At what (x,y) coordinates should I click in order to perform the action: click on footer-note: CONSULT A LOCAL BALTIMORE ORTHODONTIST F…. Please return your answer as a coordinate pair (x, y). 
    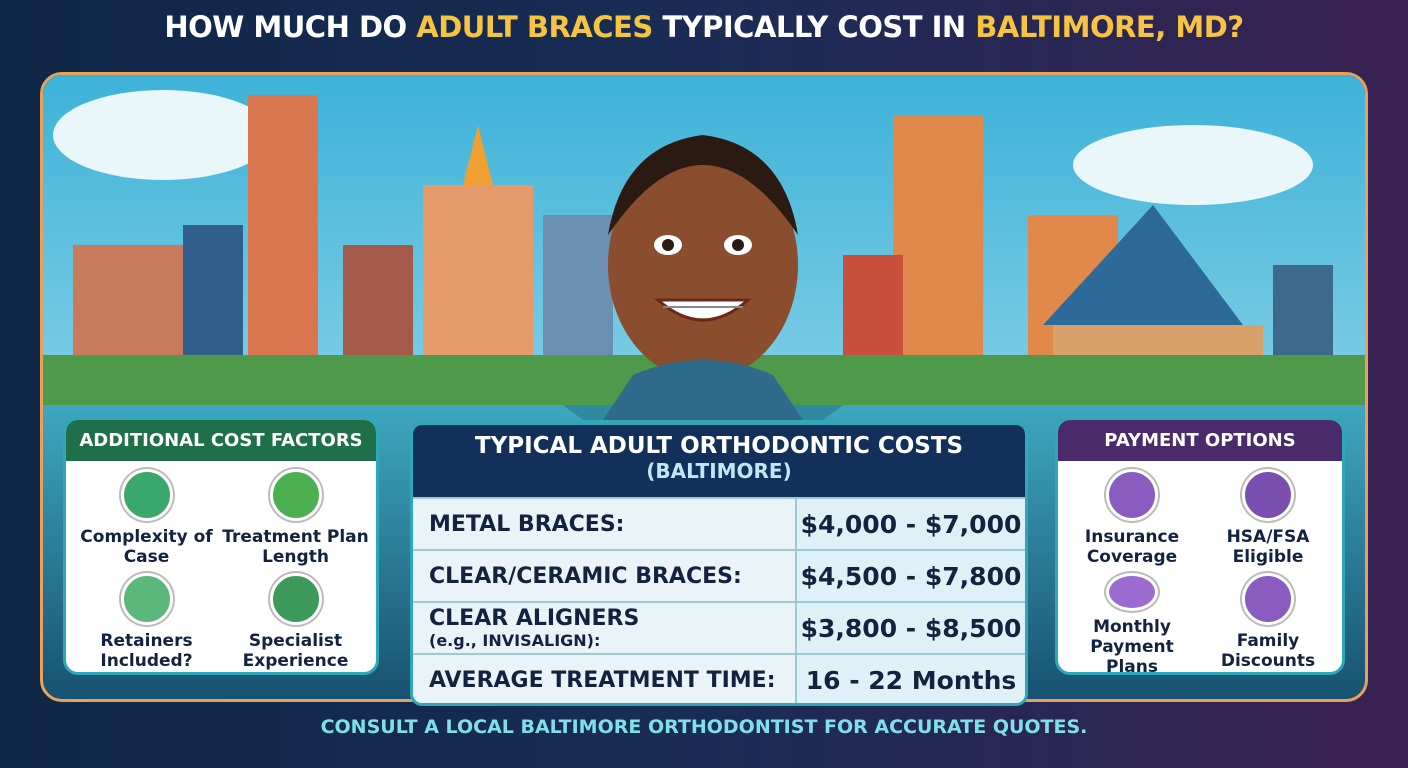
    Looking at the image, I should click on (704, 727).